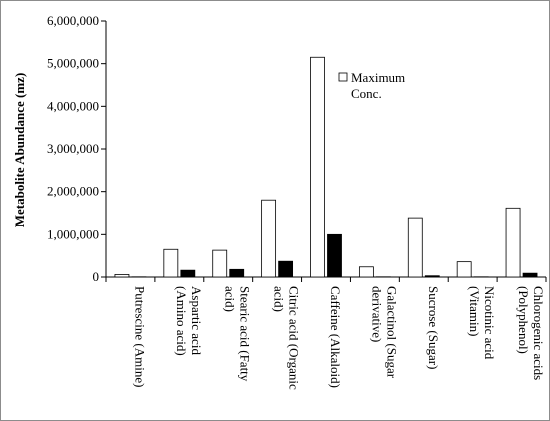 Image resolution: width=550 pixels, height=421 pixels. What do you see at coordinates (19, 150) in the screenshot?
I see `y-axis-label: Metabolite Abundance (mz)` at bounding box center [19, 150].